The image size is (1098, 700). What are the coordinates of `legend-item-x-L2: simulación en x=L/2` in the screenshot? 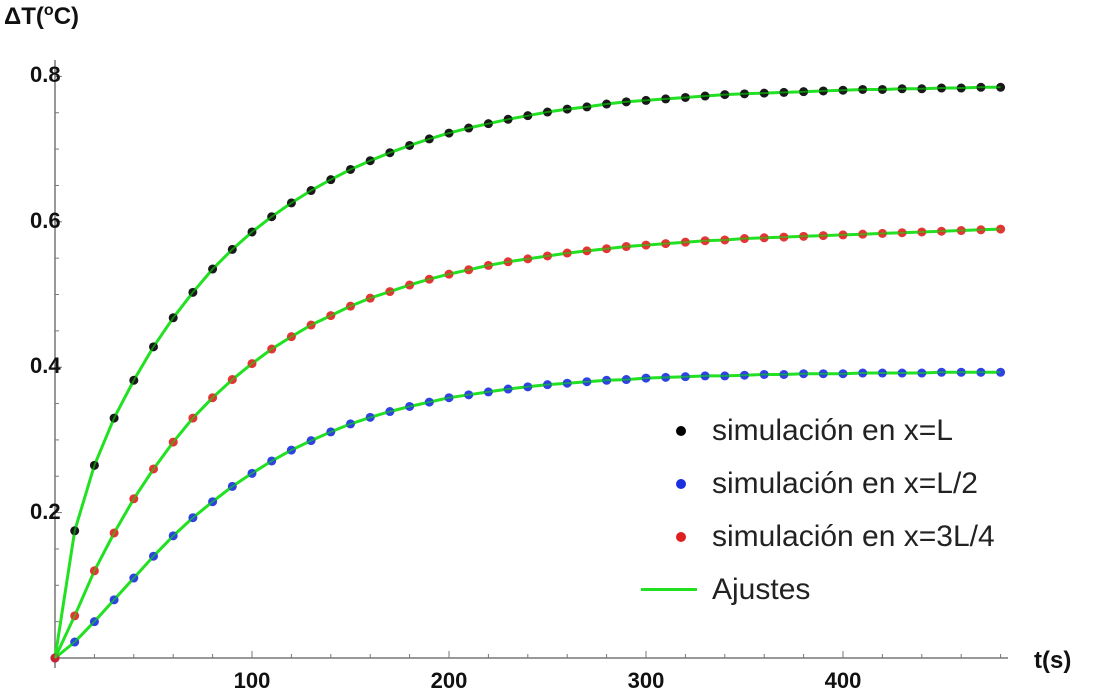 It's located at (813, 483).